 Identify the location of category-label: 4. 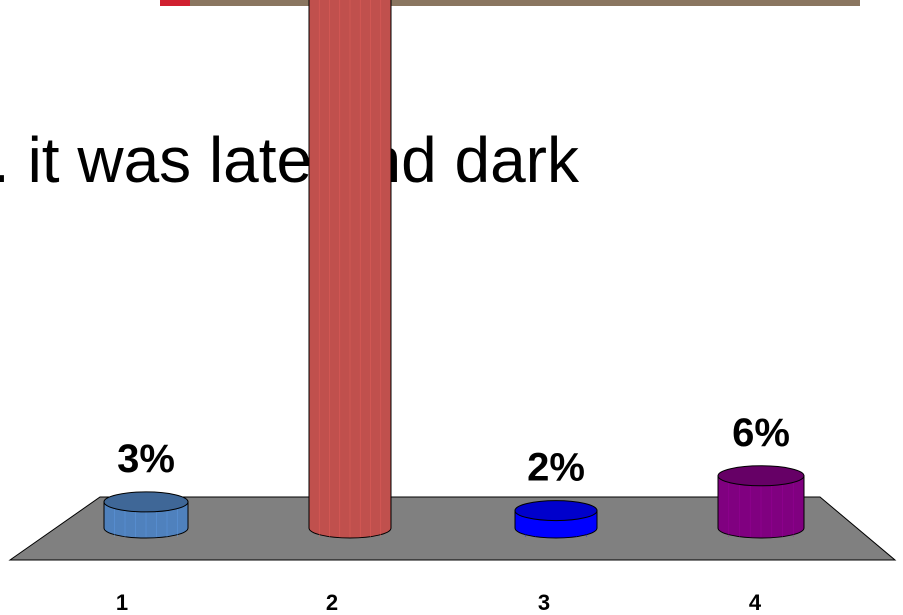
(755, 602).